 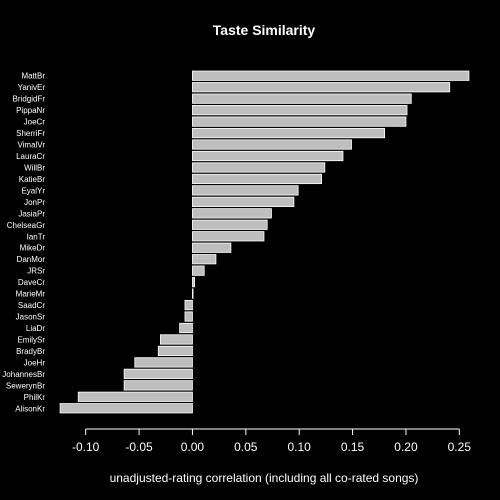 I want to click on category-label-BradyBr: BradyBr, so click(x=30, y=351).